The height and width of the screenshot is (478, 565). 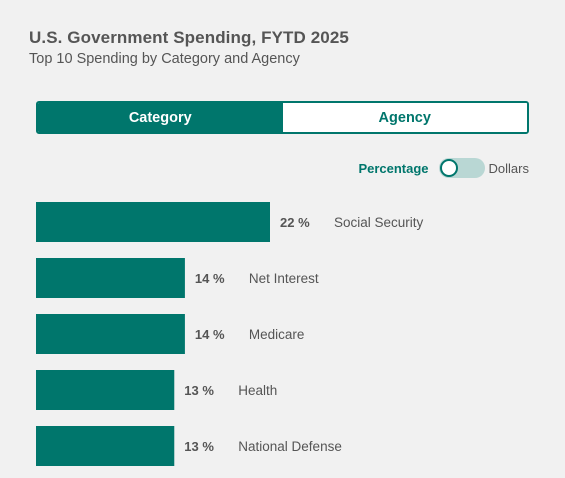 I want to click on agency-tab: Agency, so click(x=404, y=117).